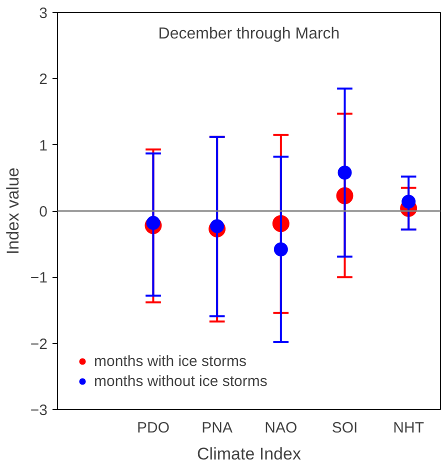 The height and width of the screenshot is (466, 444). I want to click on legend-label: months without ice storms, so click(181, 381).